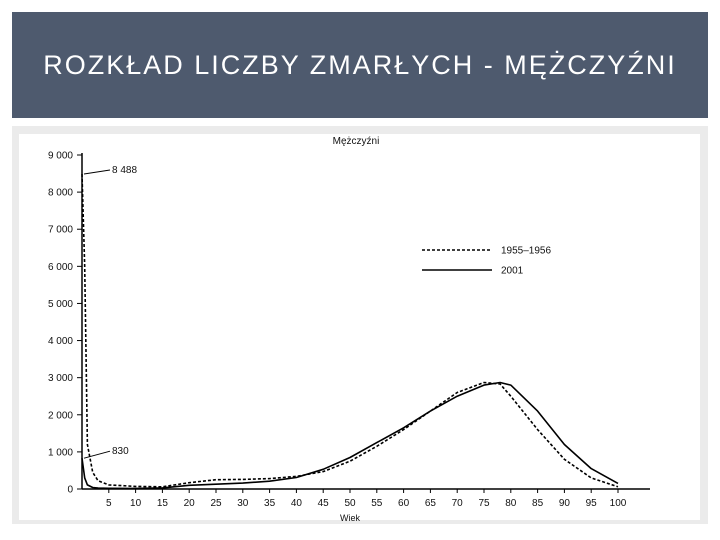  What do you see at coordinates (60, 378) in the screenshot?
I see `y-tick-label: 3 000` at bounding box center [60, 378].